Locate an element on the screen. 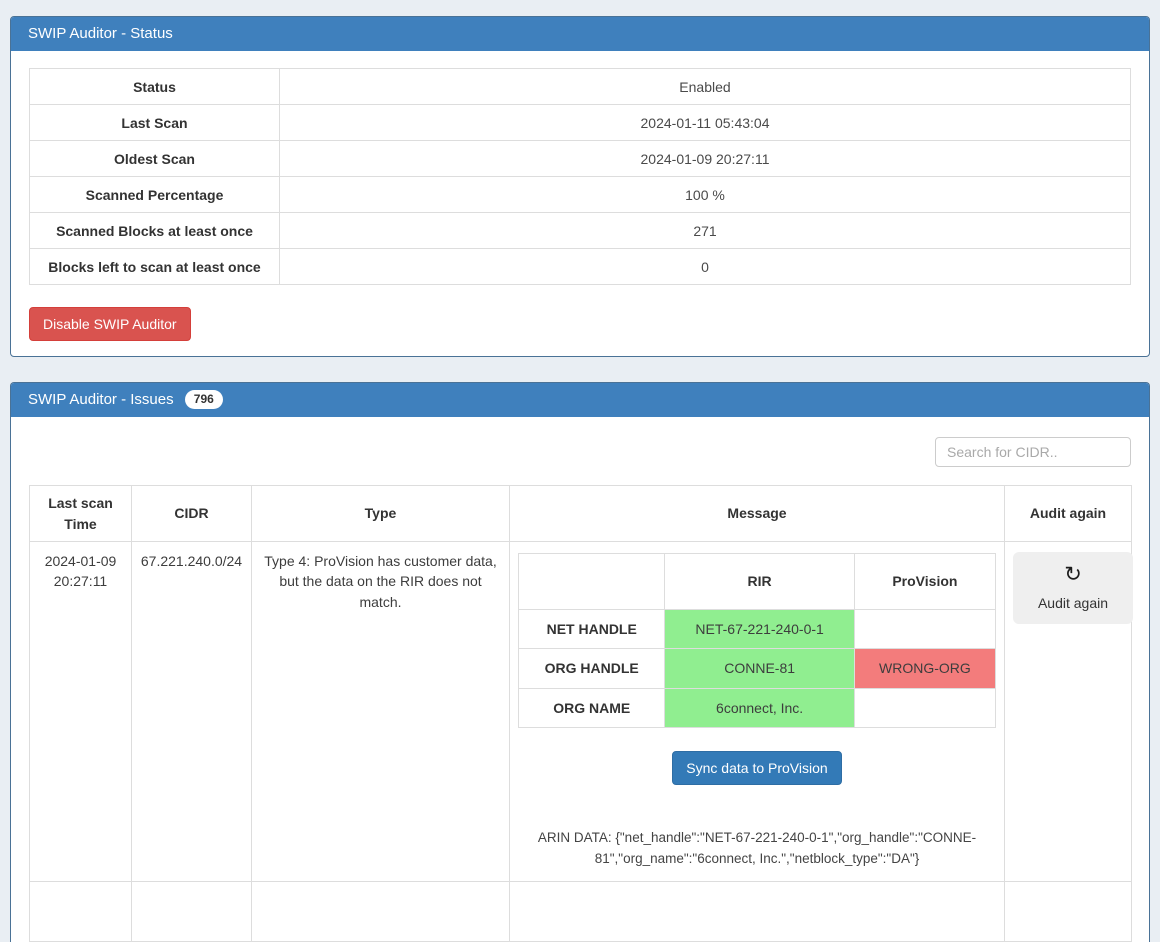  scanned-blocks-label: Scanned Blocks at least once is located at coordinates (154, 230).